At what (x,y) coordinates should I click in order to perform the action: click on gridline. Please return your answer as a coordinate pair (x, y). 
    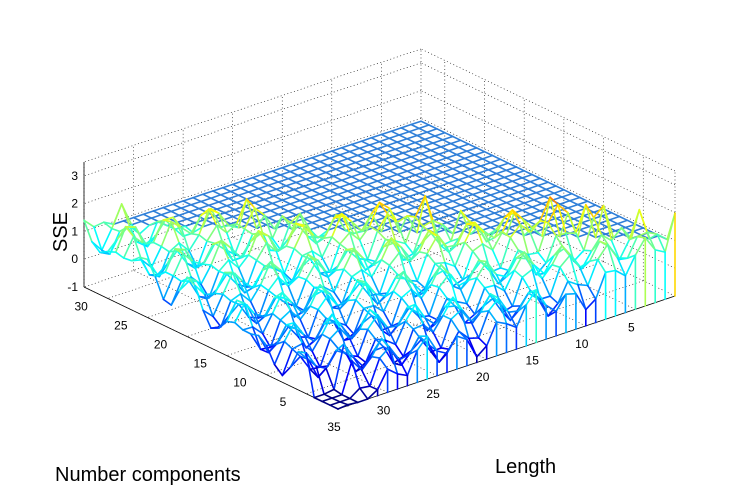
    Looking at the image, I should click on (458, 265).